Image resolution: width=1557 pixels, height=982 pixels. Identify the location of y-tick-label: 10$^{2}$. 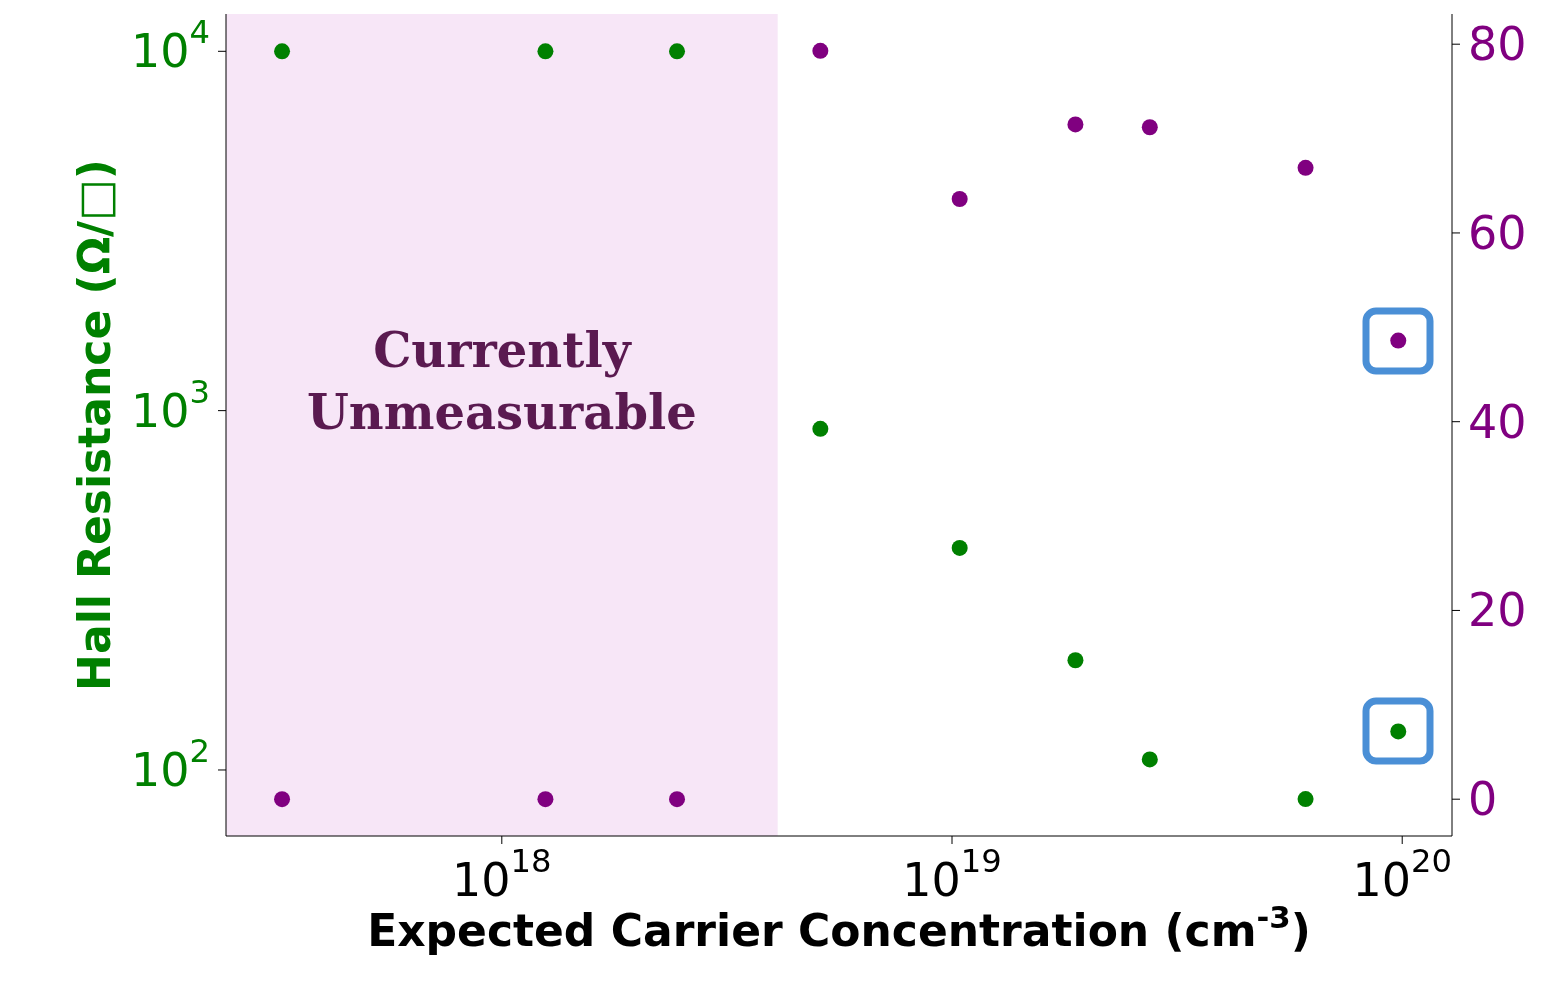
(170, 764).